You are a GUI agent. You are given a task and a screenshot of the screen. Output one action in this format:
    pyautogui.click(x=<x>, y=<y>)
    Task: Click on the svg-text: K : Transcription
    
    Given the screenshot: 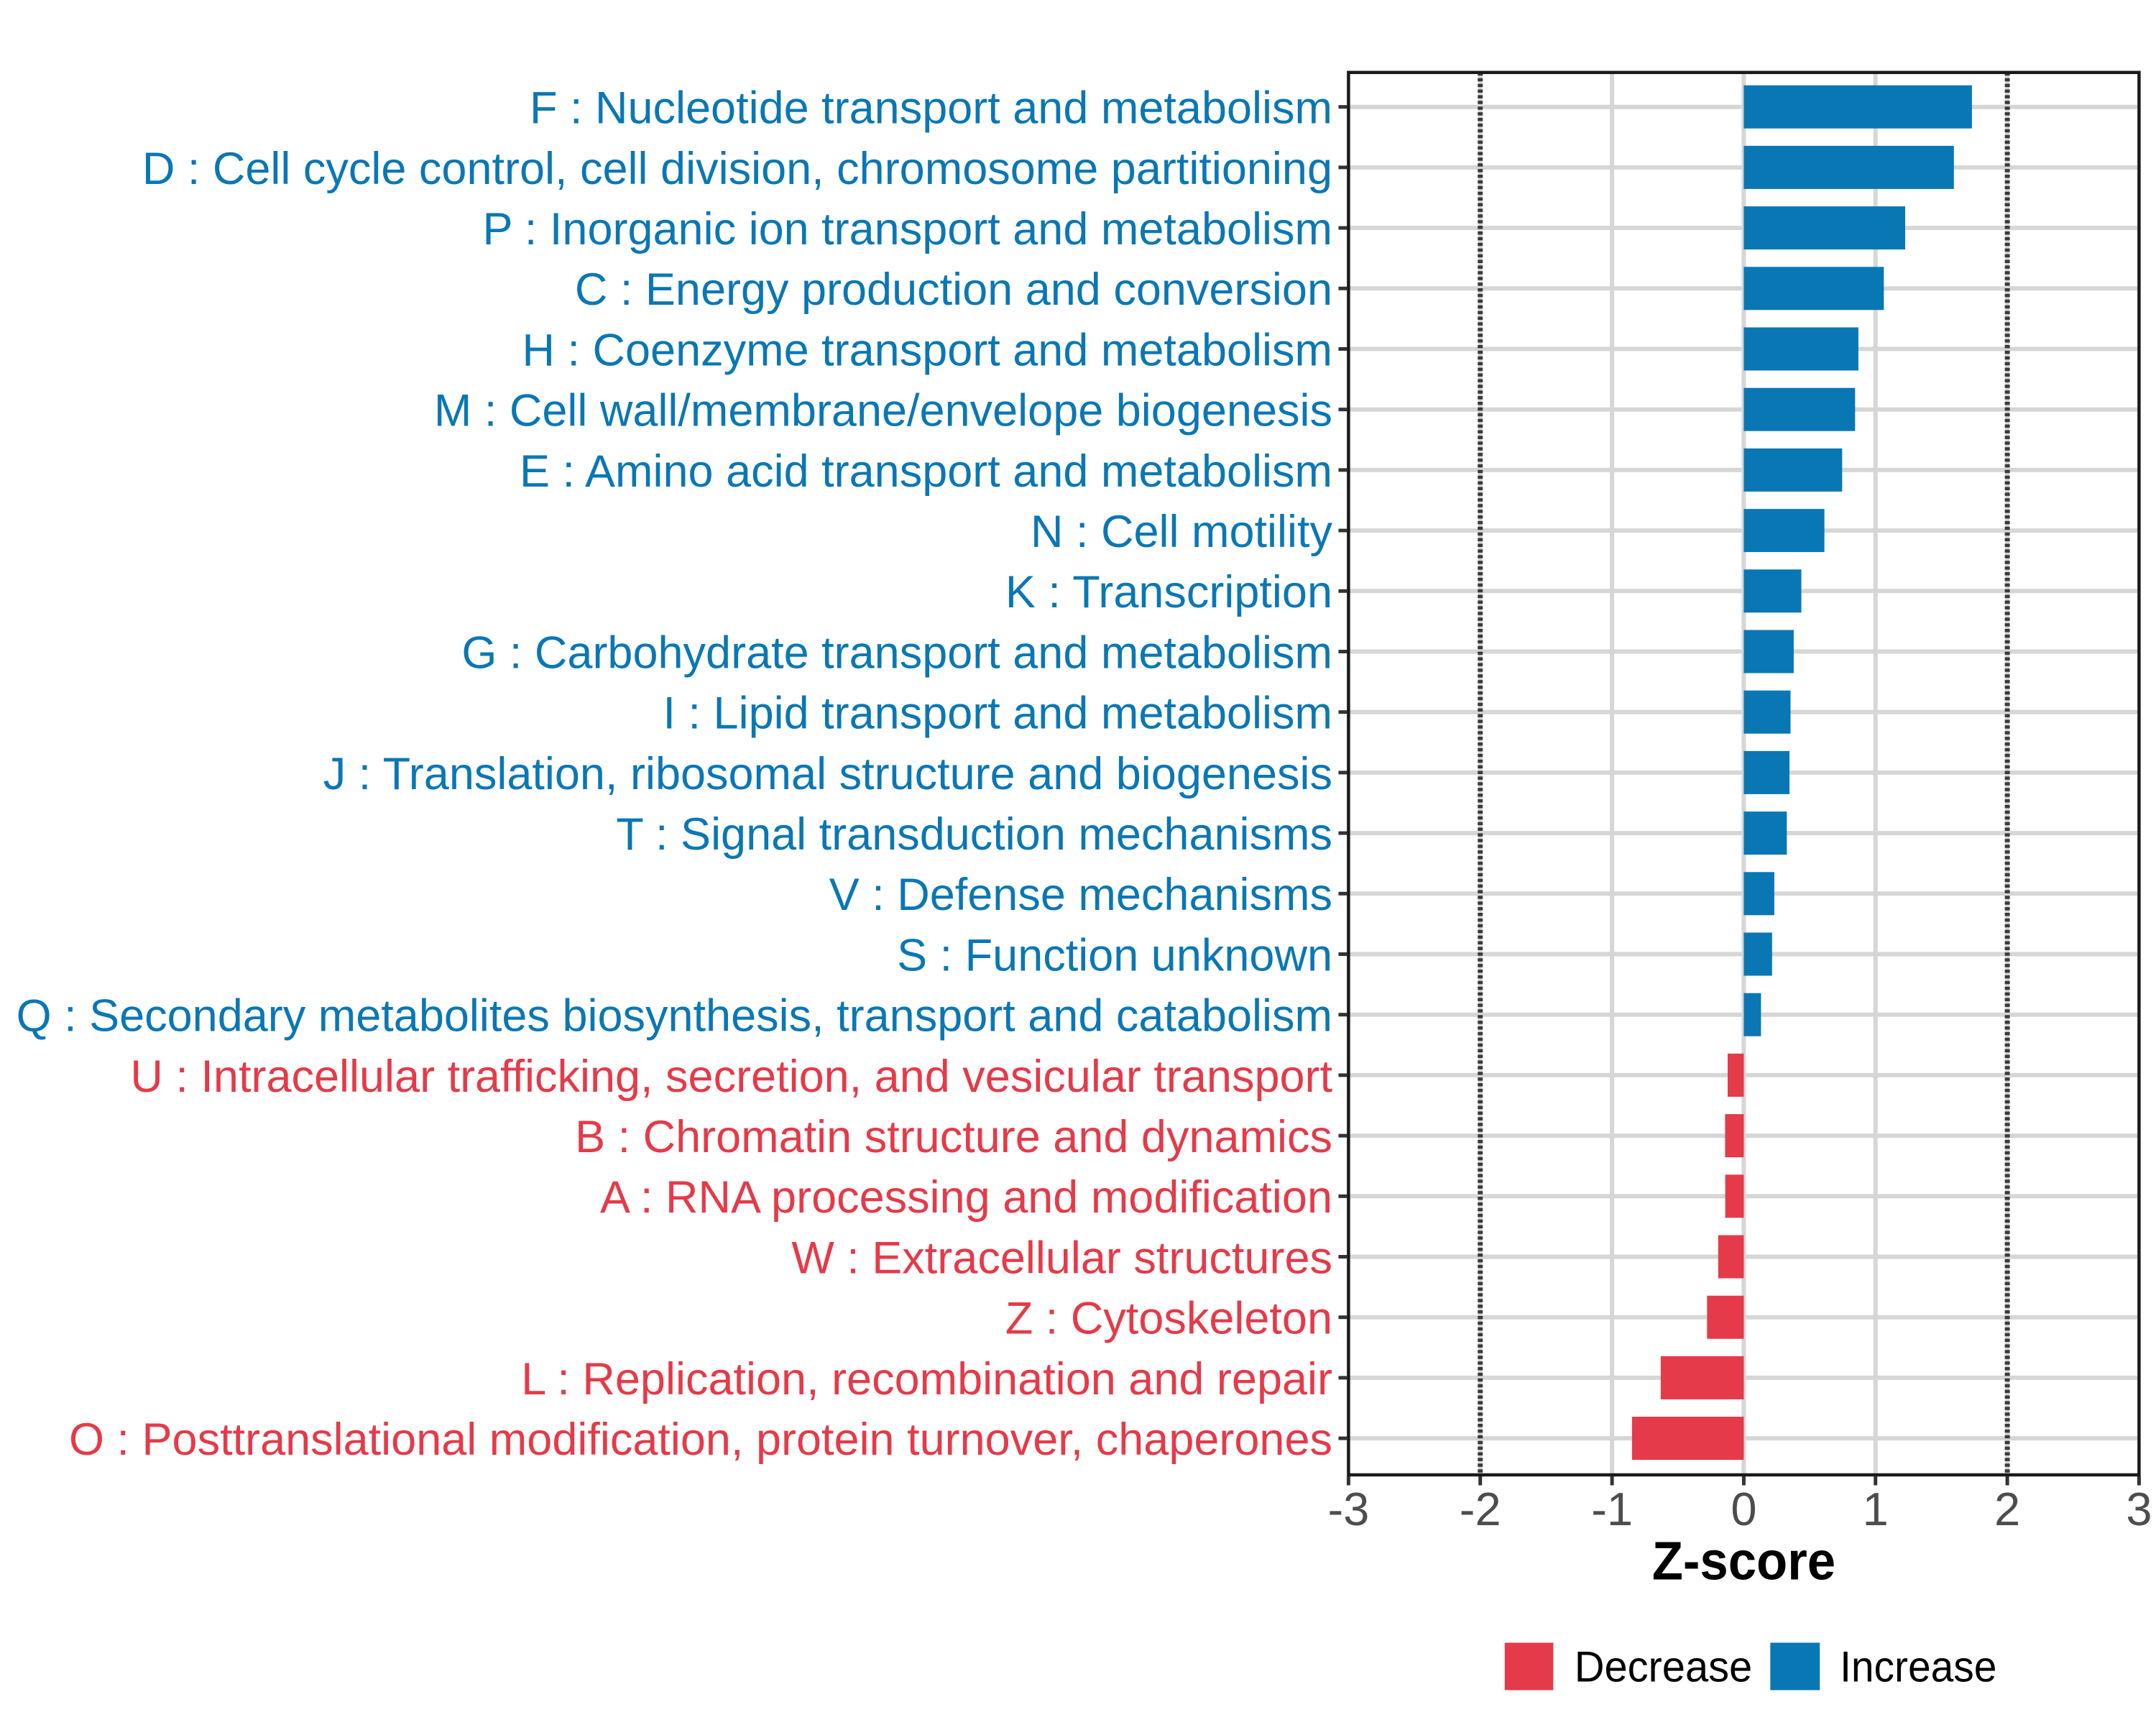 What is the action you would take?
    pyautogui.click(x=1168, y=592)
    